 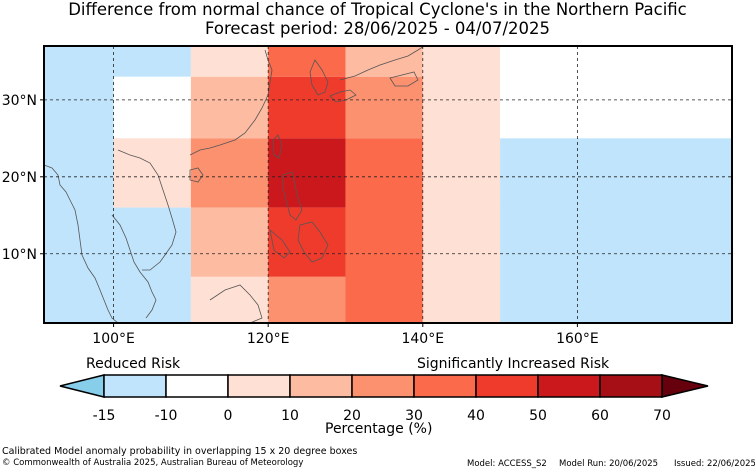 I want to click on legend-tick-label: 60, so click(x=600, y=416).